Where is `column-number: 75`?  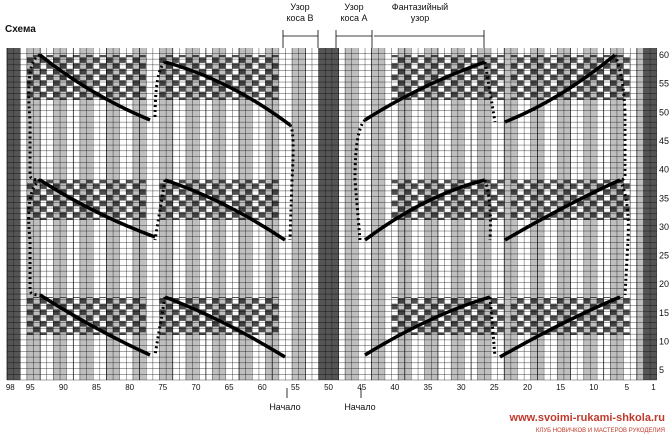 column-number: 75 is located at coordinates (162, 387).